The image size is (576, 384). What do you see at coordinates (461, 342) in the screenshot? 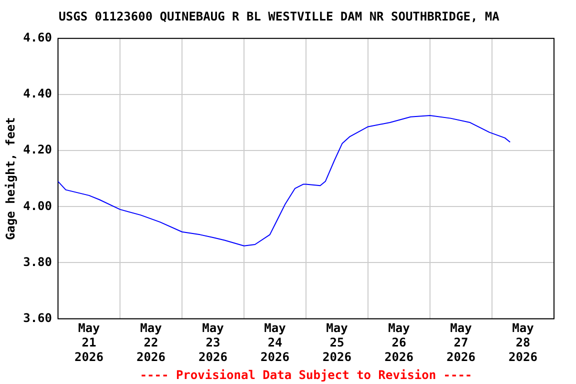
I see `x-tick-label: May 27 2026` at bounding box center [461, 342].